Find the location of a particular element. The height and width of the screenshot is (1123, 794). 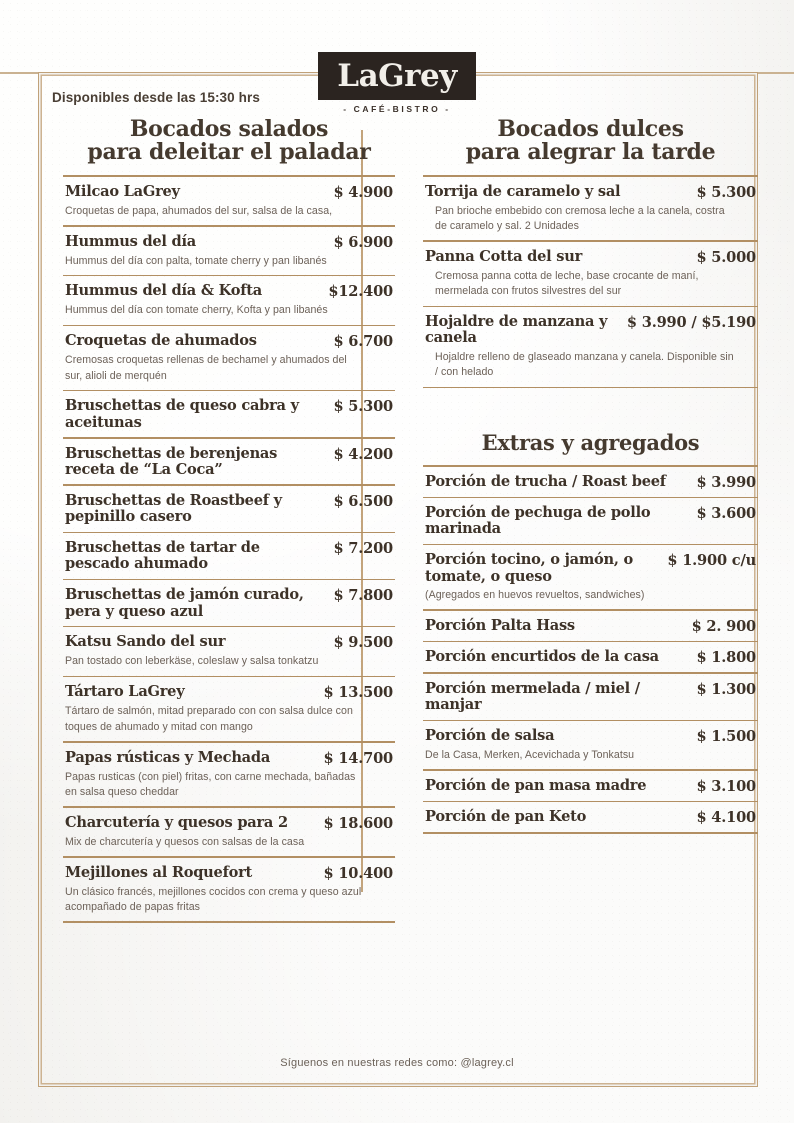

menu-item-price: $ 5.300 is located at coordinates (363, 407).